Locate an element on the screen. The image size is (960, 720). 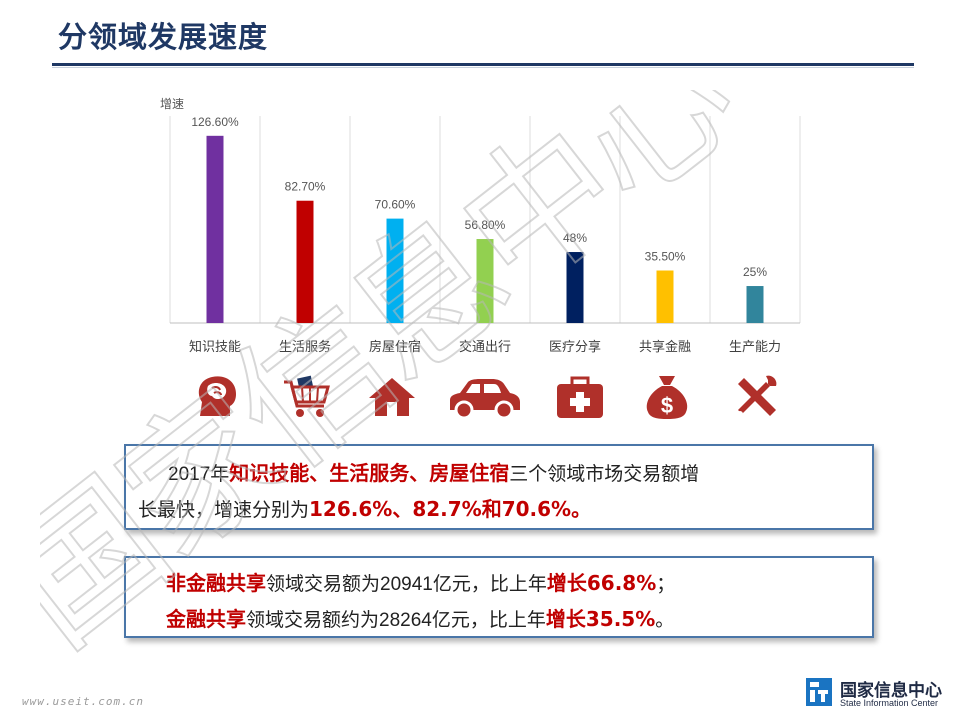
category-label-4: 交通出行 is located at coordinates (485, 347).